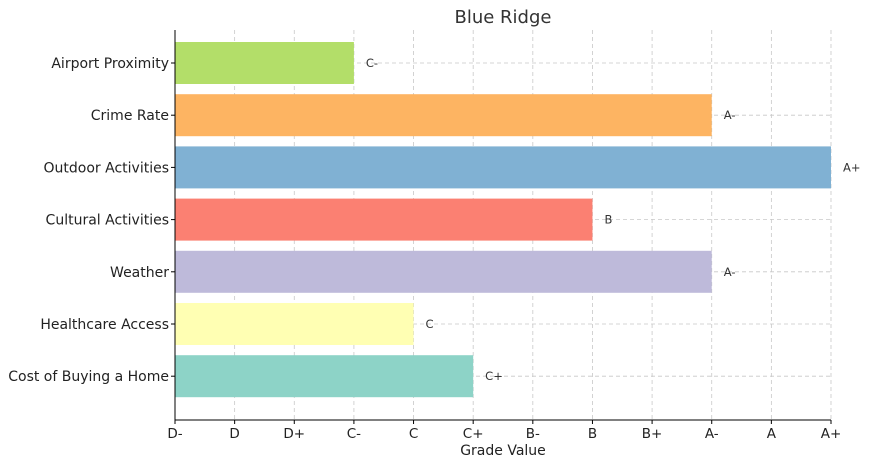 This screenshot has width=870, height=466. I want to click on x-tick-label: B-, so click(533, 434).